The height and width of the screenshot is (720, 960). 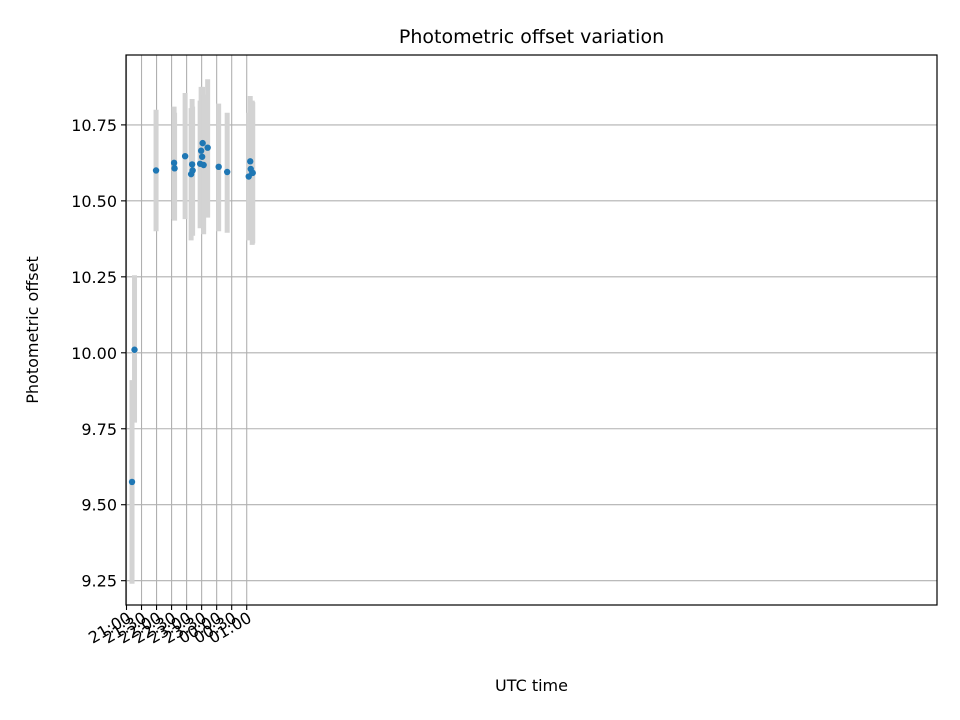 I want to click on y-tick-label: 10.75, so click(x=94, y=125).